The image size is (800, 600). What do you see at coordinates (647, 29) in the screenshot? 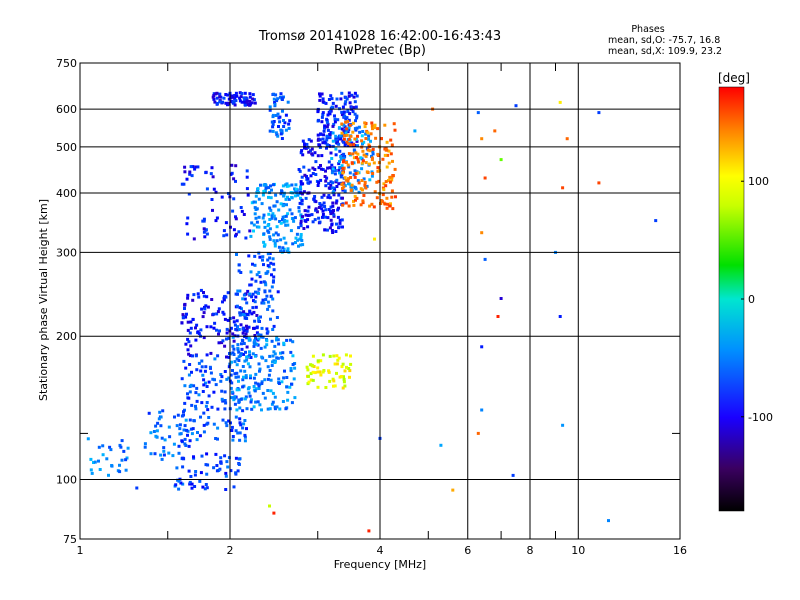
I see `phases-info-title: Phases` at bounding box center [647, 29].